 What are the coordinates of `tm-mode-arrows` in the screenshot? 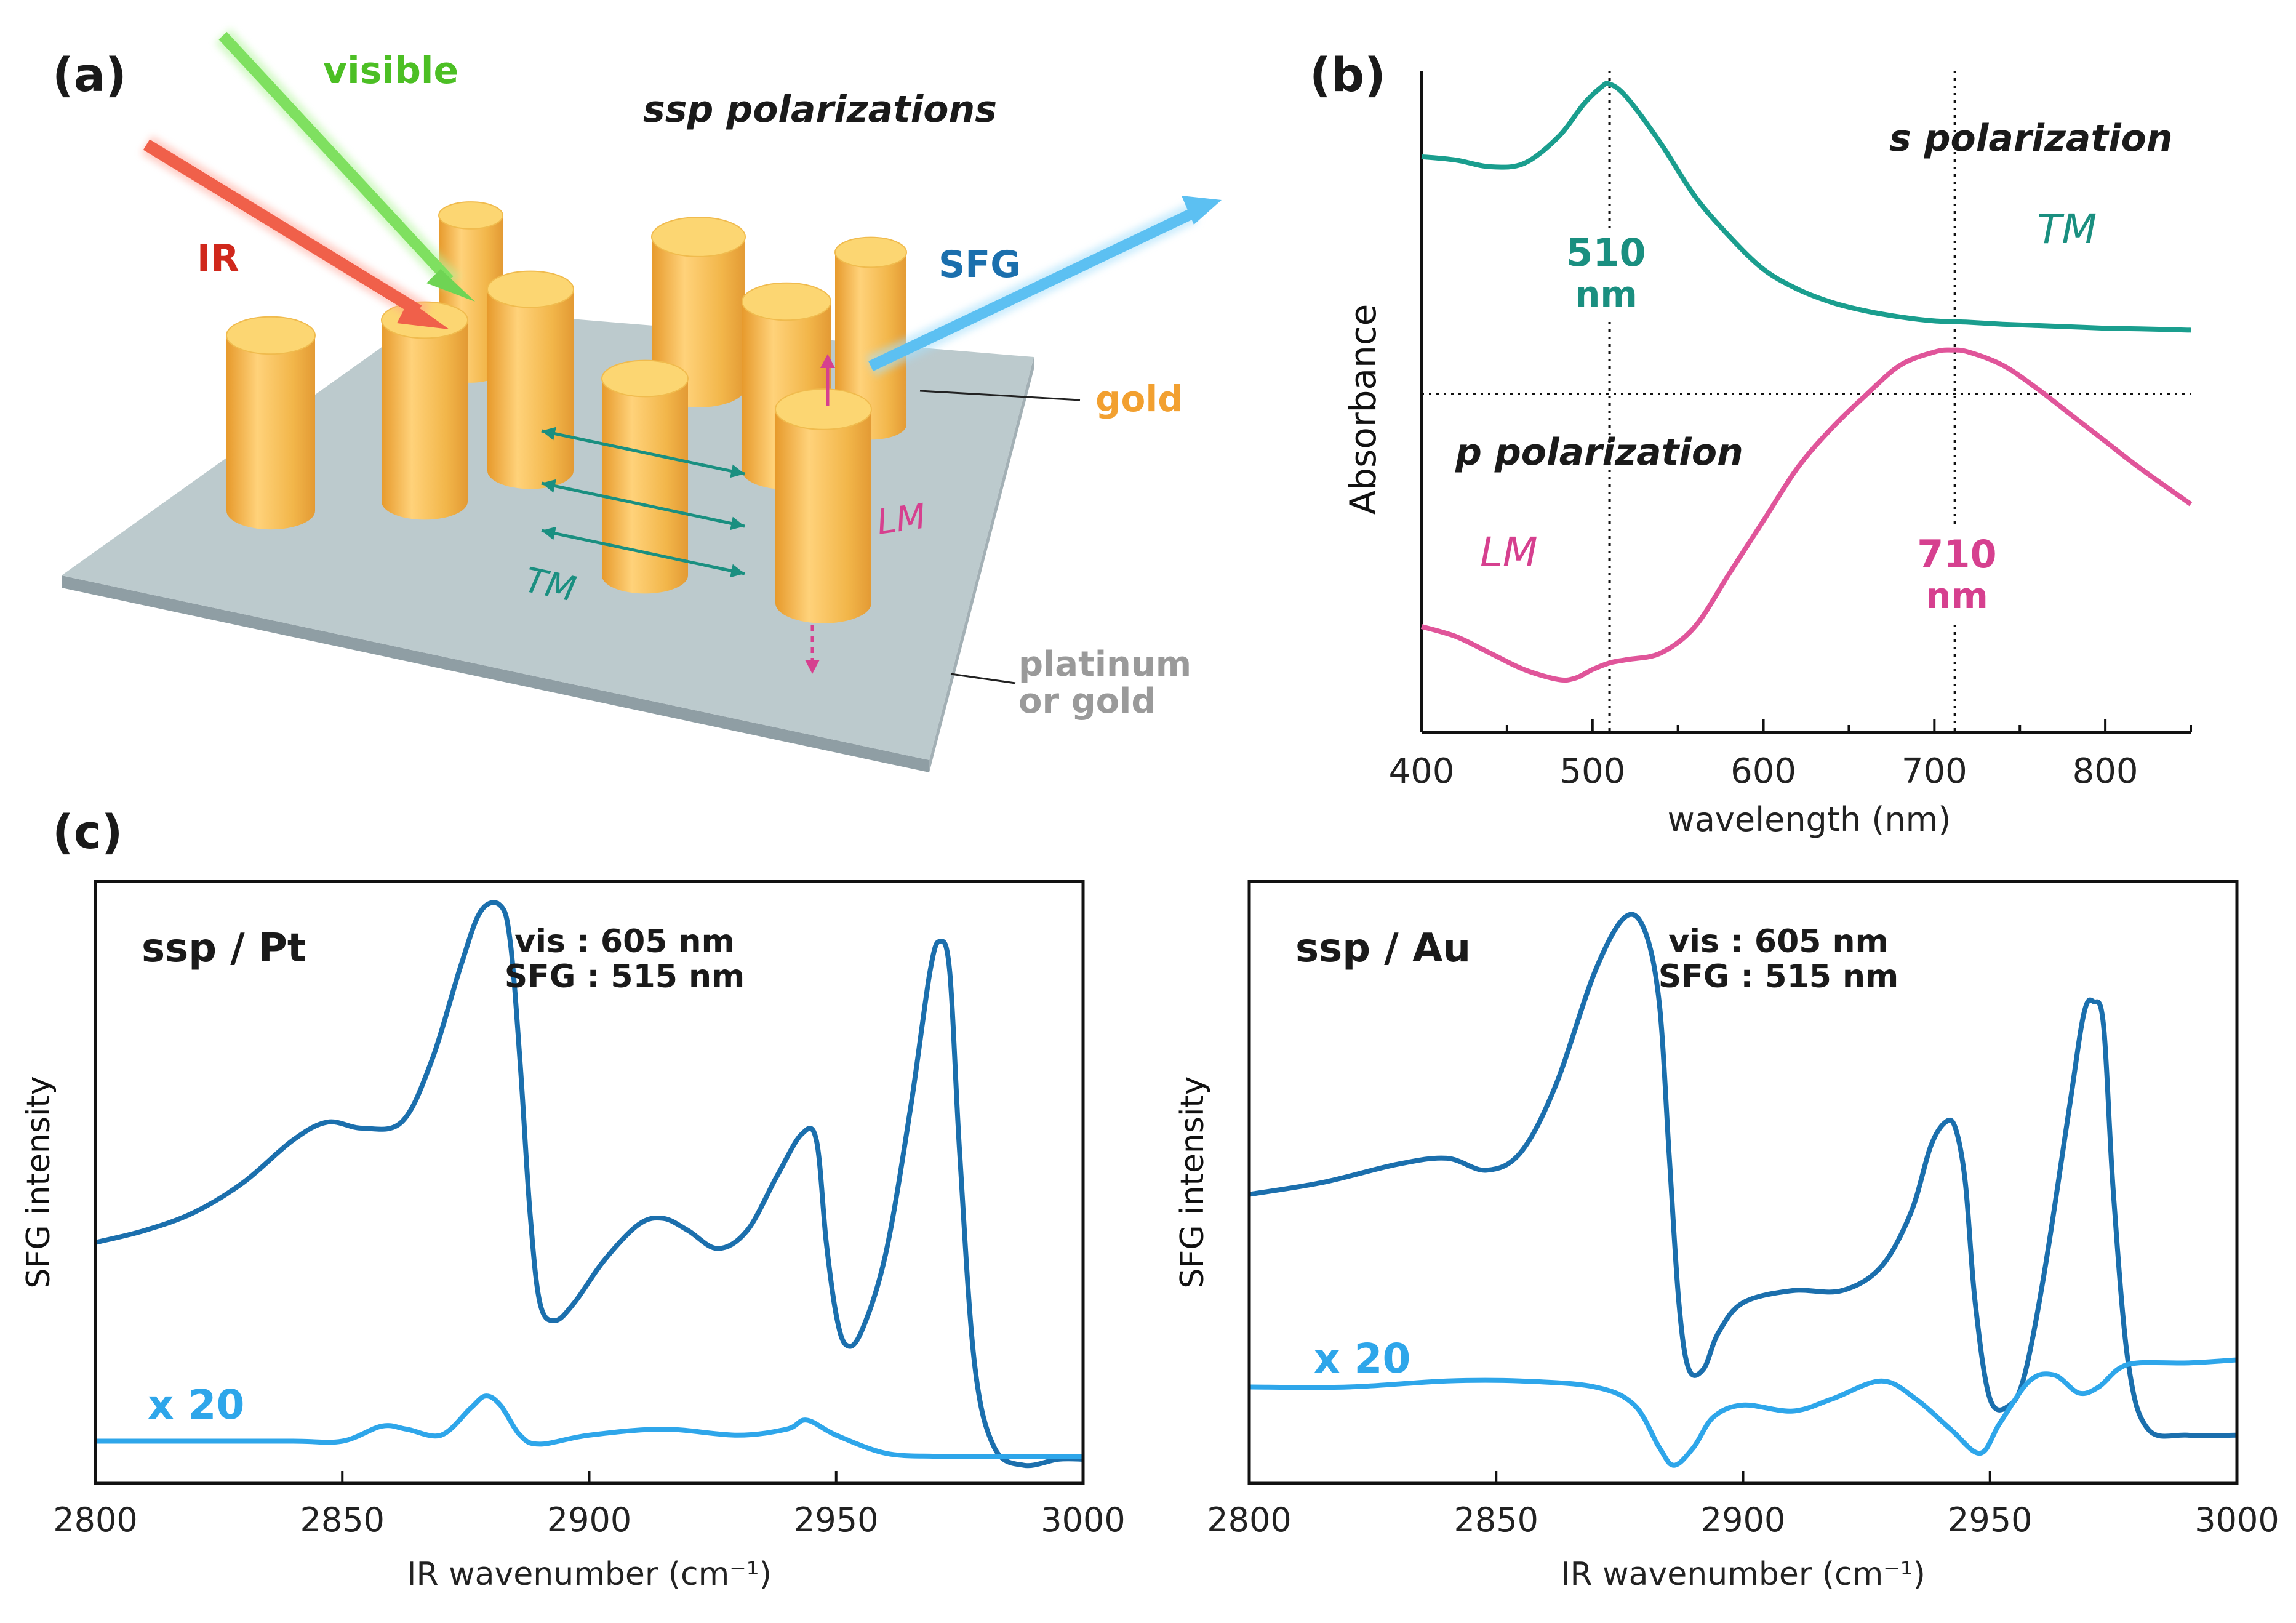 It's located at (643, 502).